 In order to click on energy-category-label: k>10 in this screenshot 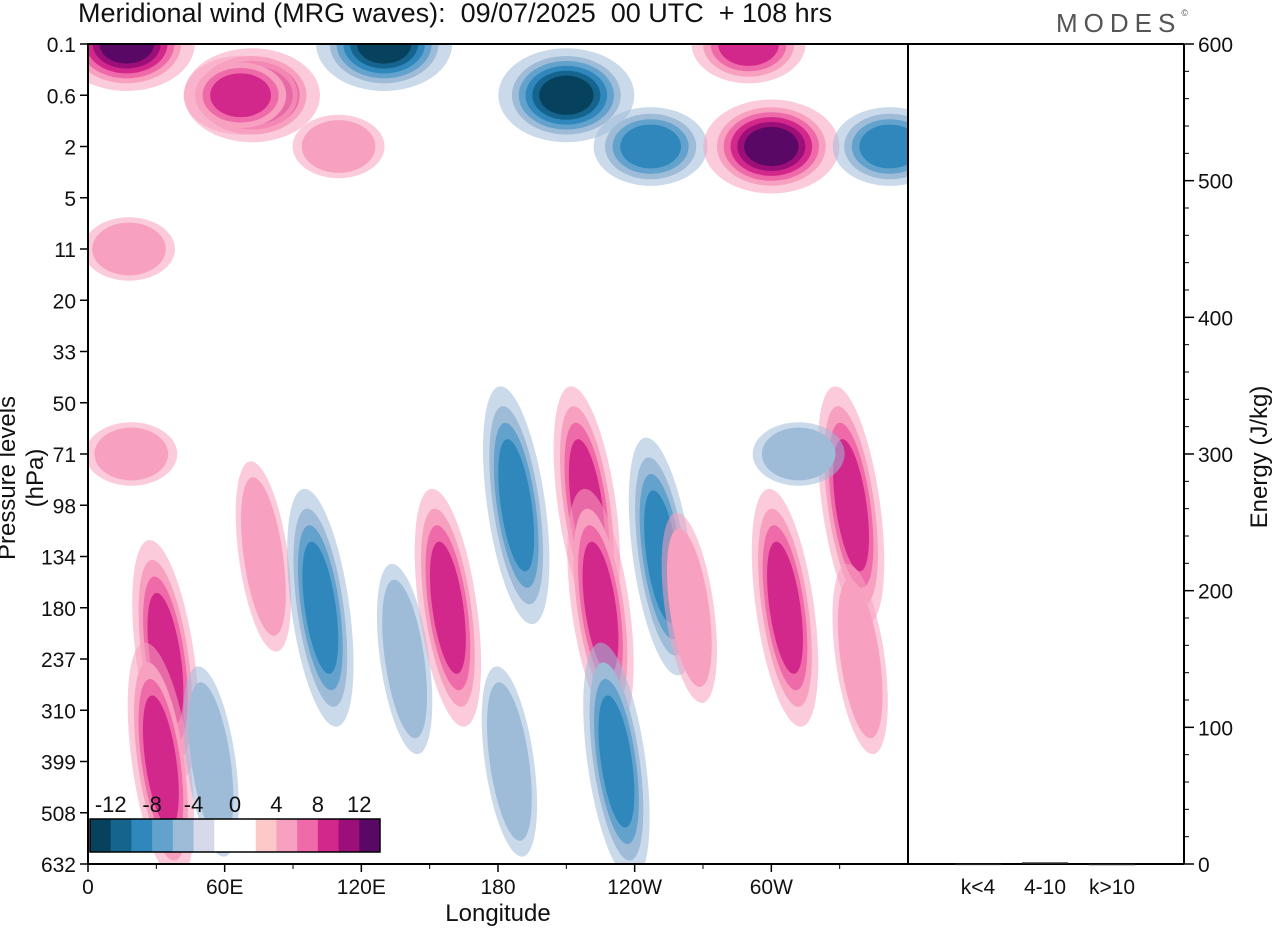, I will do `click(1112, 887)`.